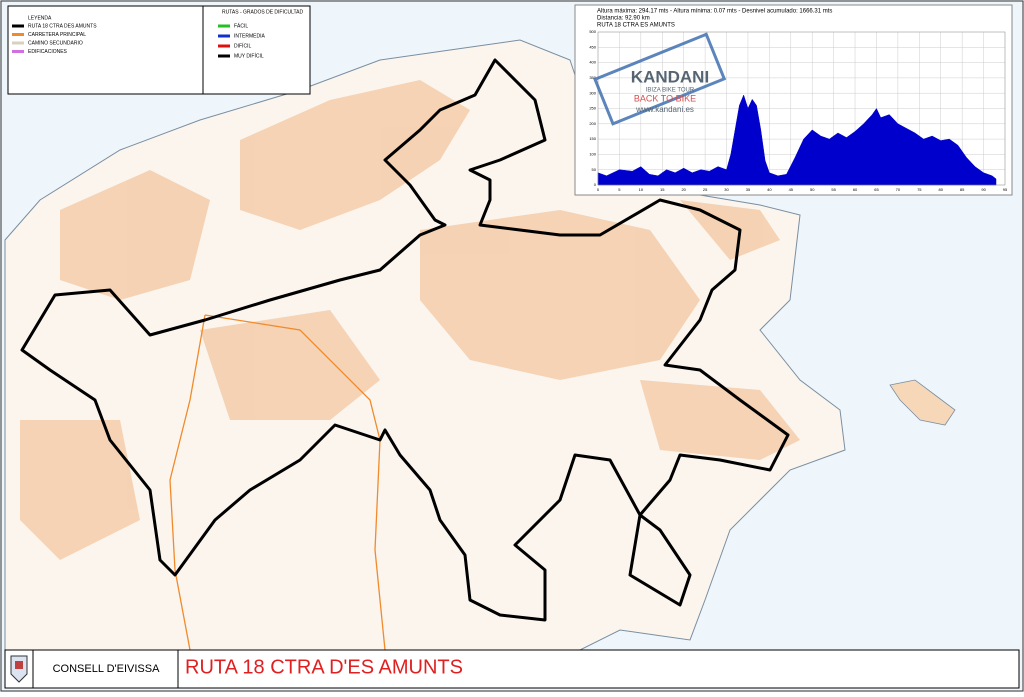 The width and height of the screenshot is (1024, 697). What do you see at coordinates (592, 92) in the screenshot?
I see `y-tick-label: 300` at bounding box center [592, 92].